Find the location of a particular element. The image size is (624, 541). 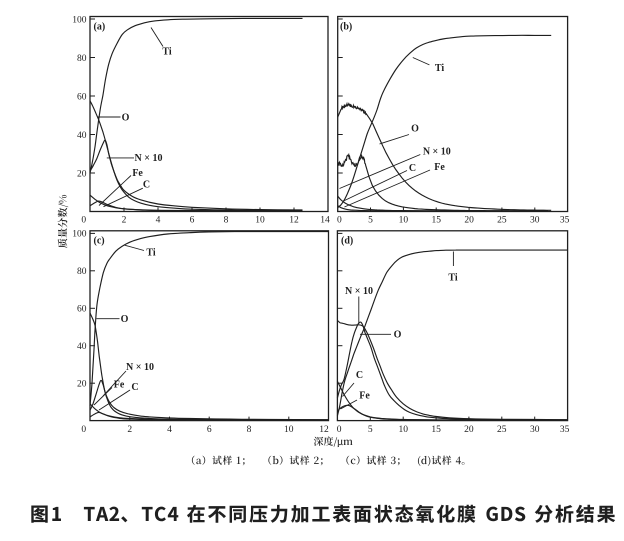

svg-text: 14 is located at coordinates (325, 221).